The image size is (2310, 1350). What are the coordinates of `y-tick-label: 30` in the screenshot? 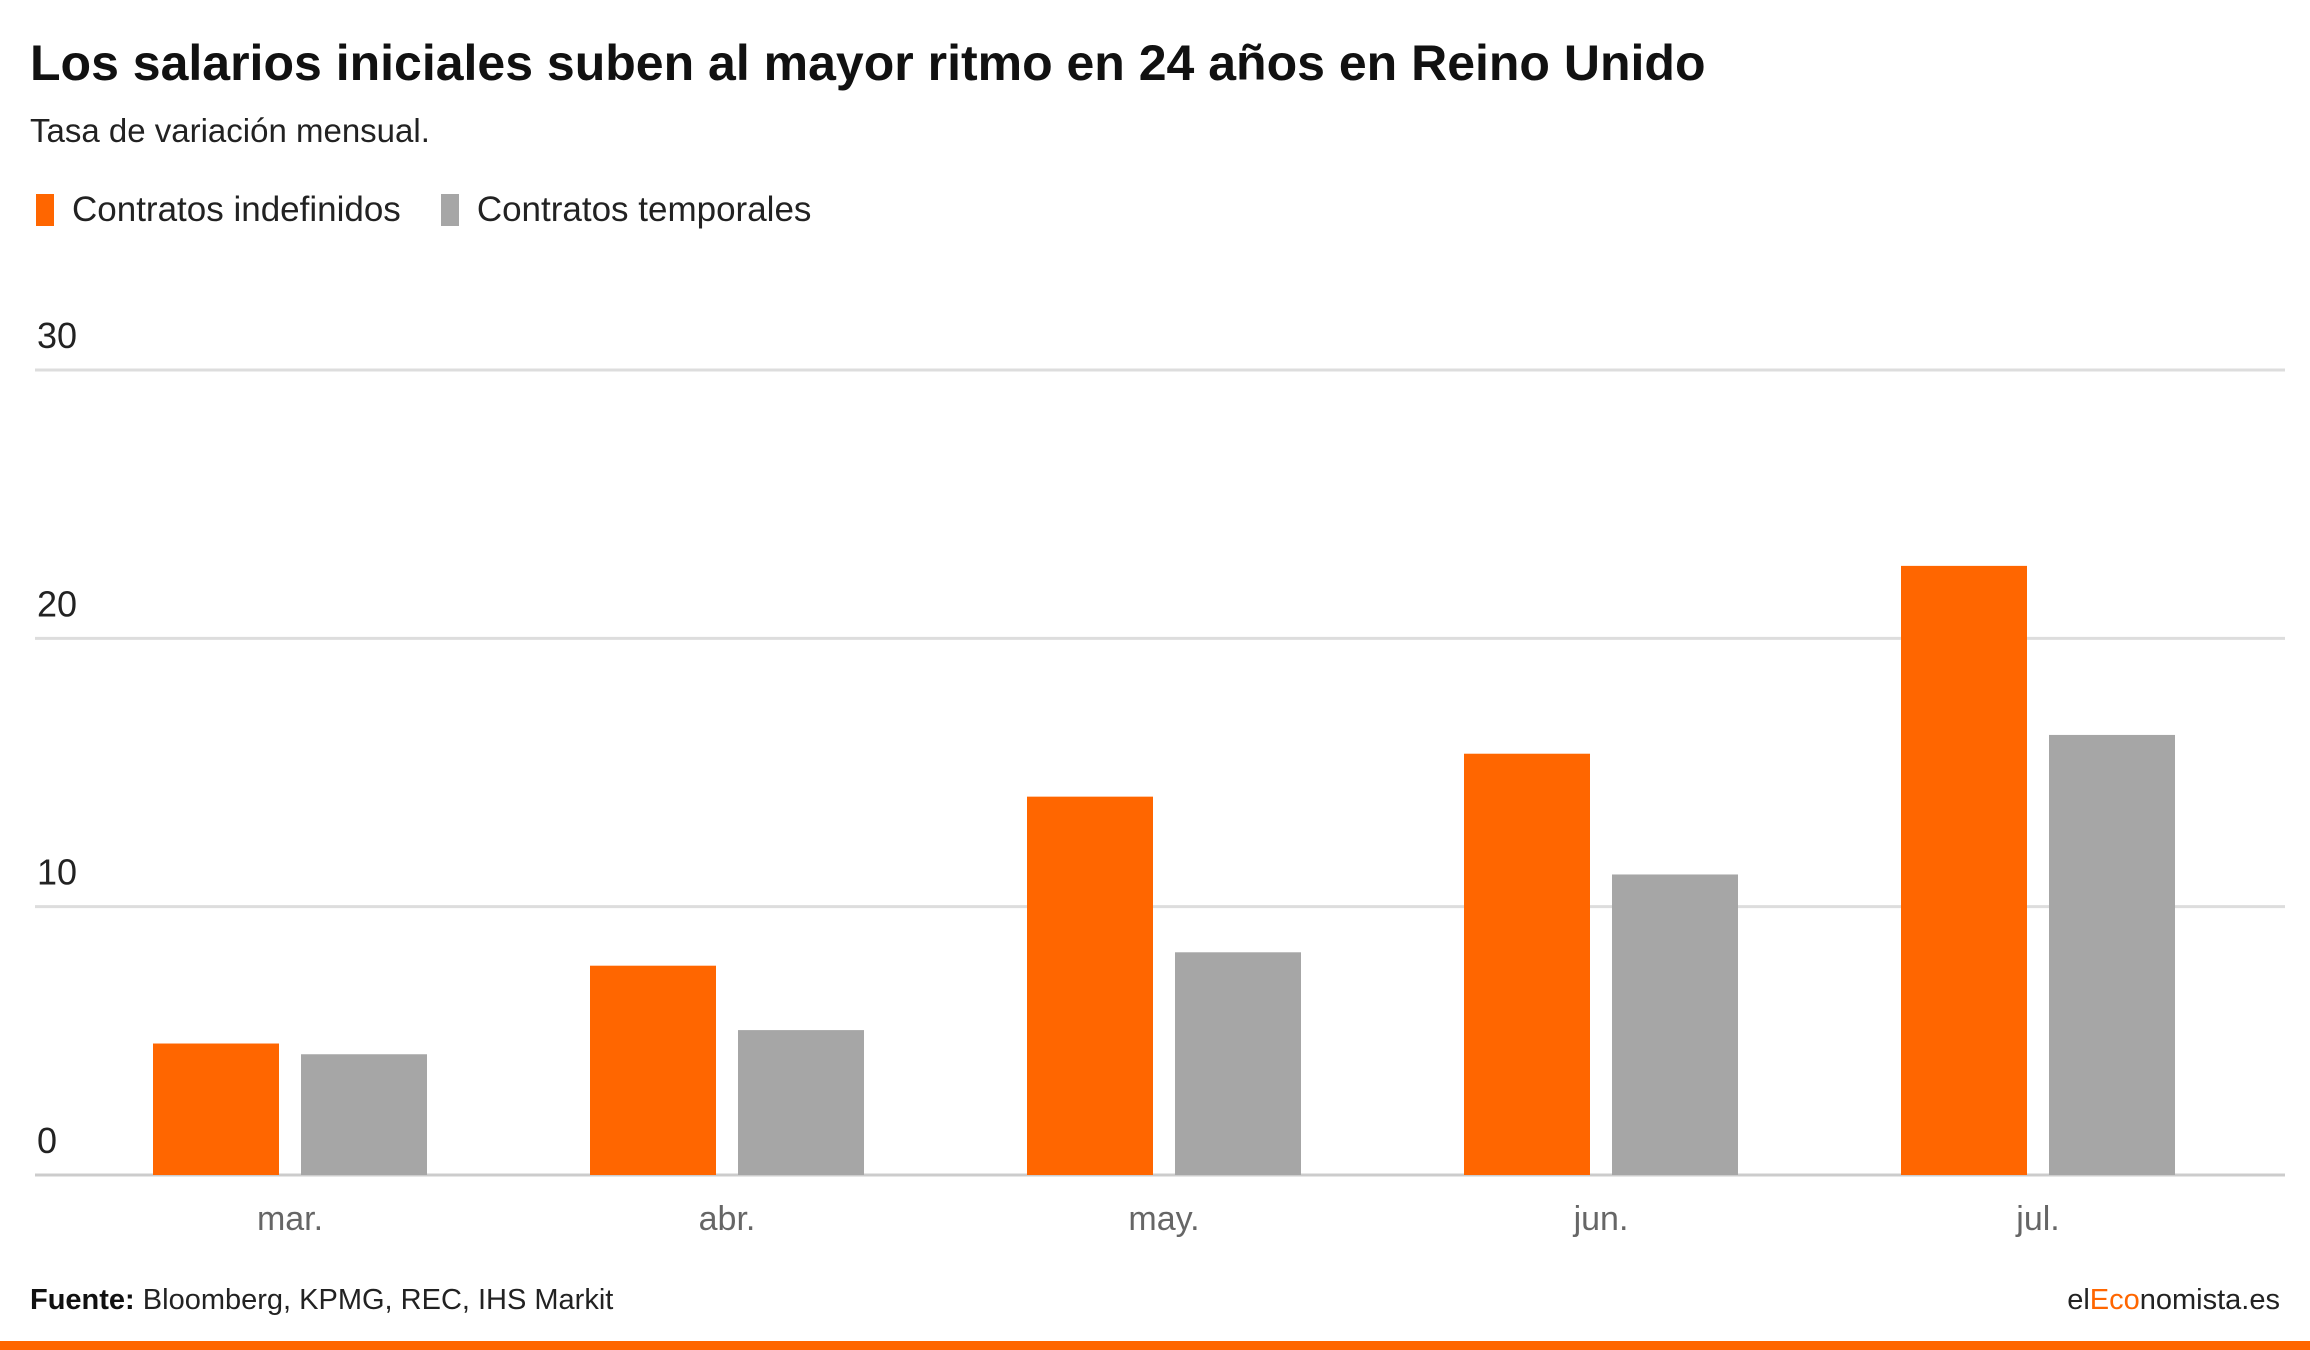 It's located at (57, 335).